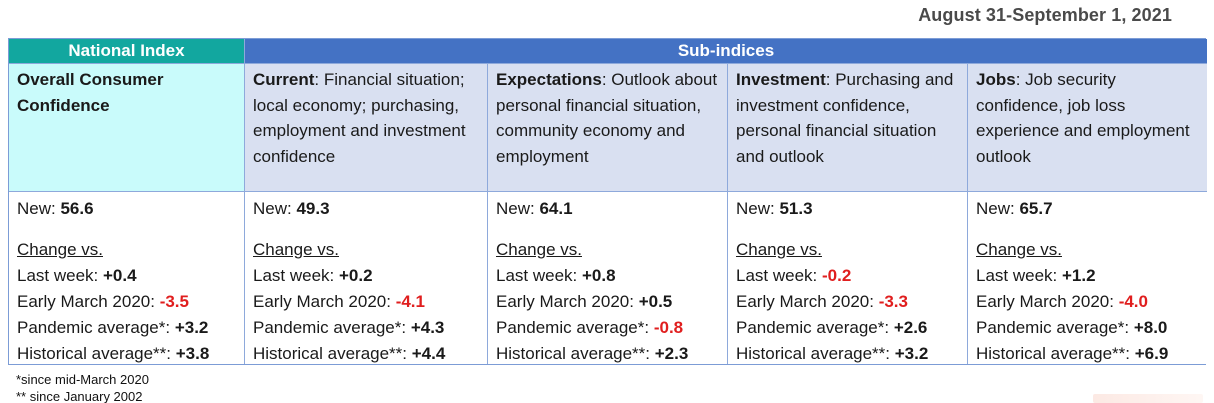 This screenshot has width=1214, height=403. I want to click on change-row-pandemic-avg: Pandemic average*: +2.6, so click(848, 328).